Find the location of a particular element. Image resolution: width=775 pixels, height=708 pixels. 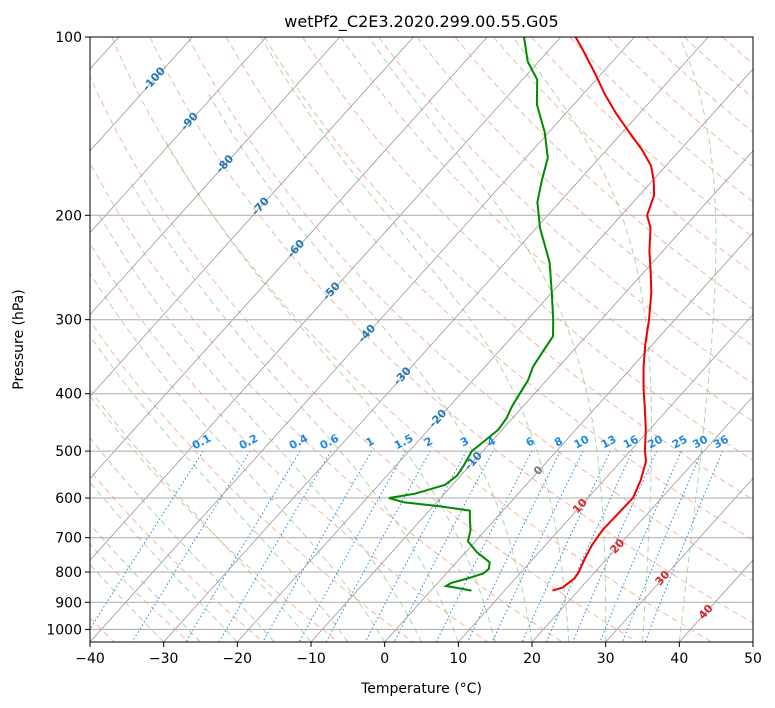

y-tick-label: 400 is located at coordinates (68, 395).